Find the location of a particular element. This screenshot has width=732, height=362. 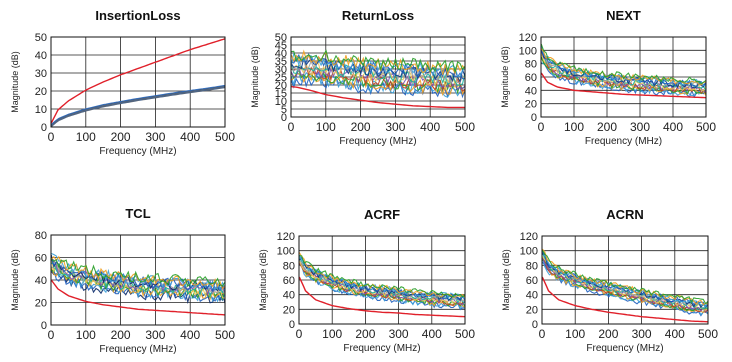

y-tick-label: 80 is located at coordinates (41, 236).